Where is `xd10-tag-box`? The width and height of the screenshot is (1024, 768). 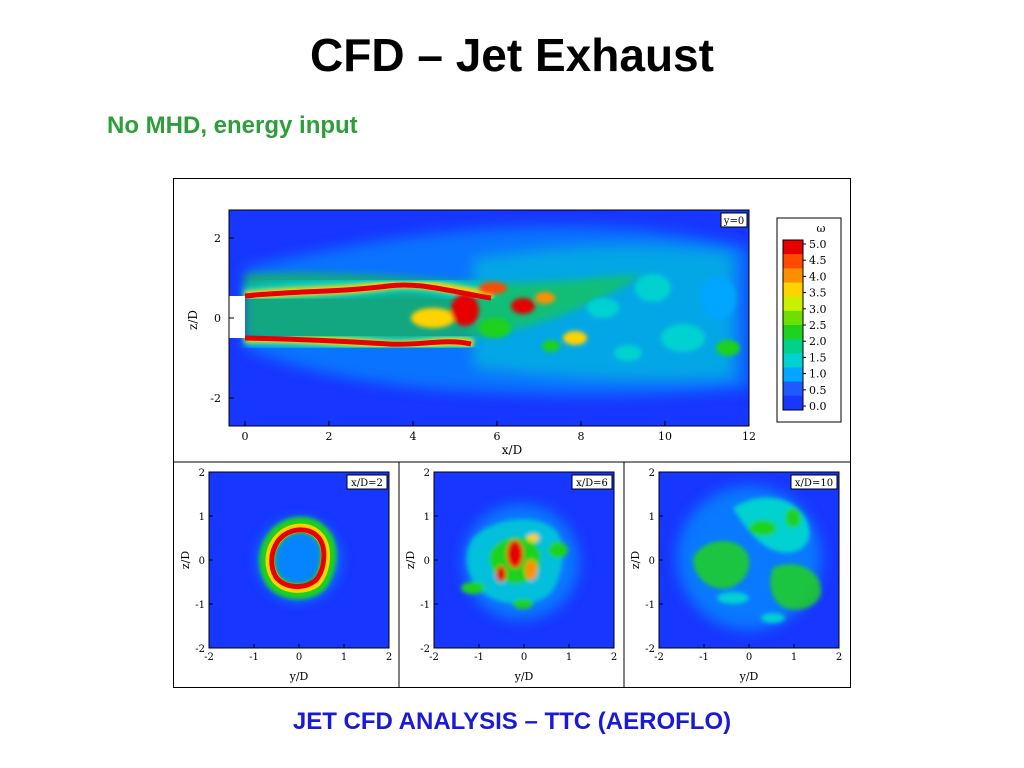 xd10-tag-box is located at coordinates (814, 482).